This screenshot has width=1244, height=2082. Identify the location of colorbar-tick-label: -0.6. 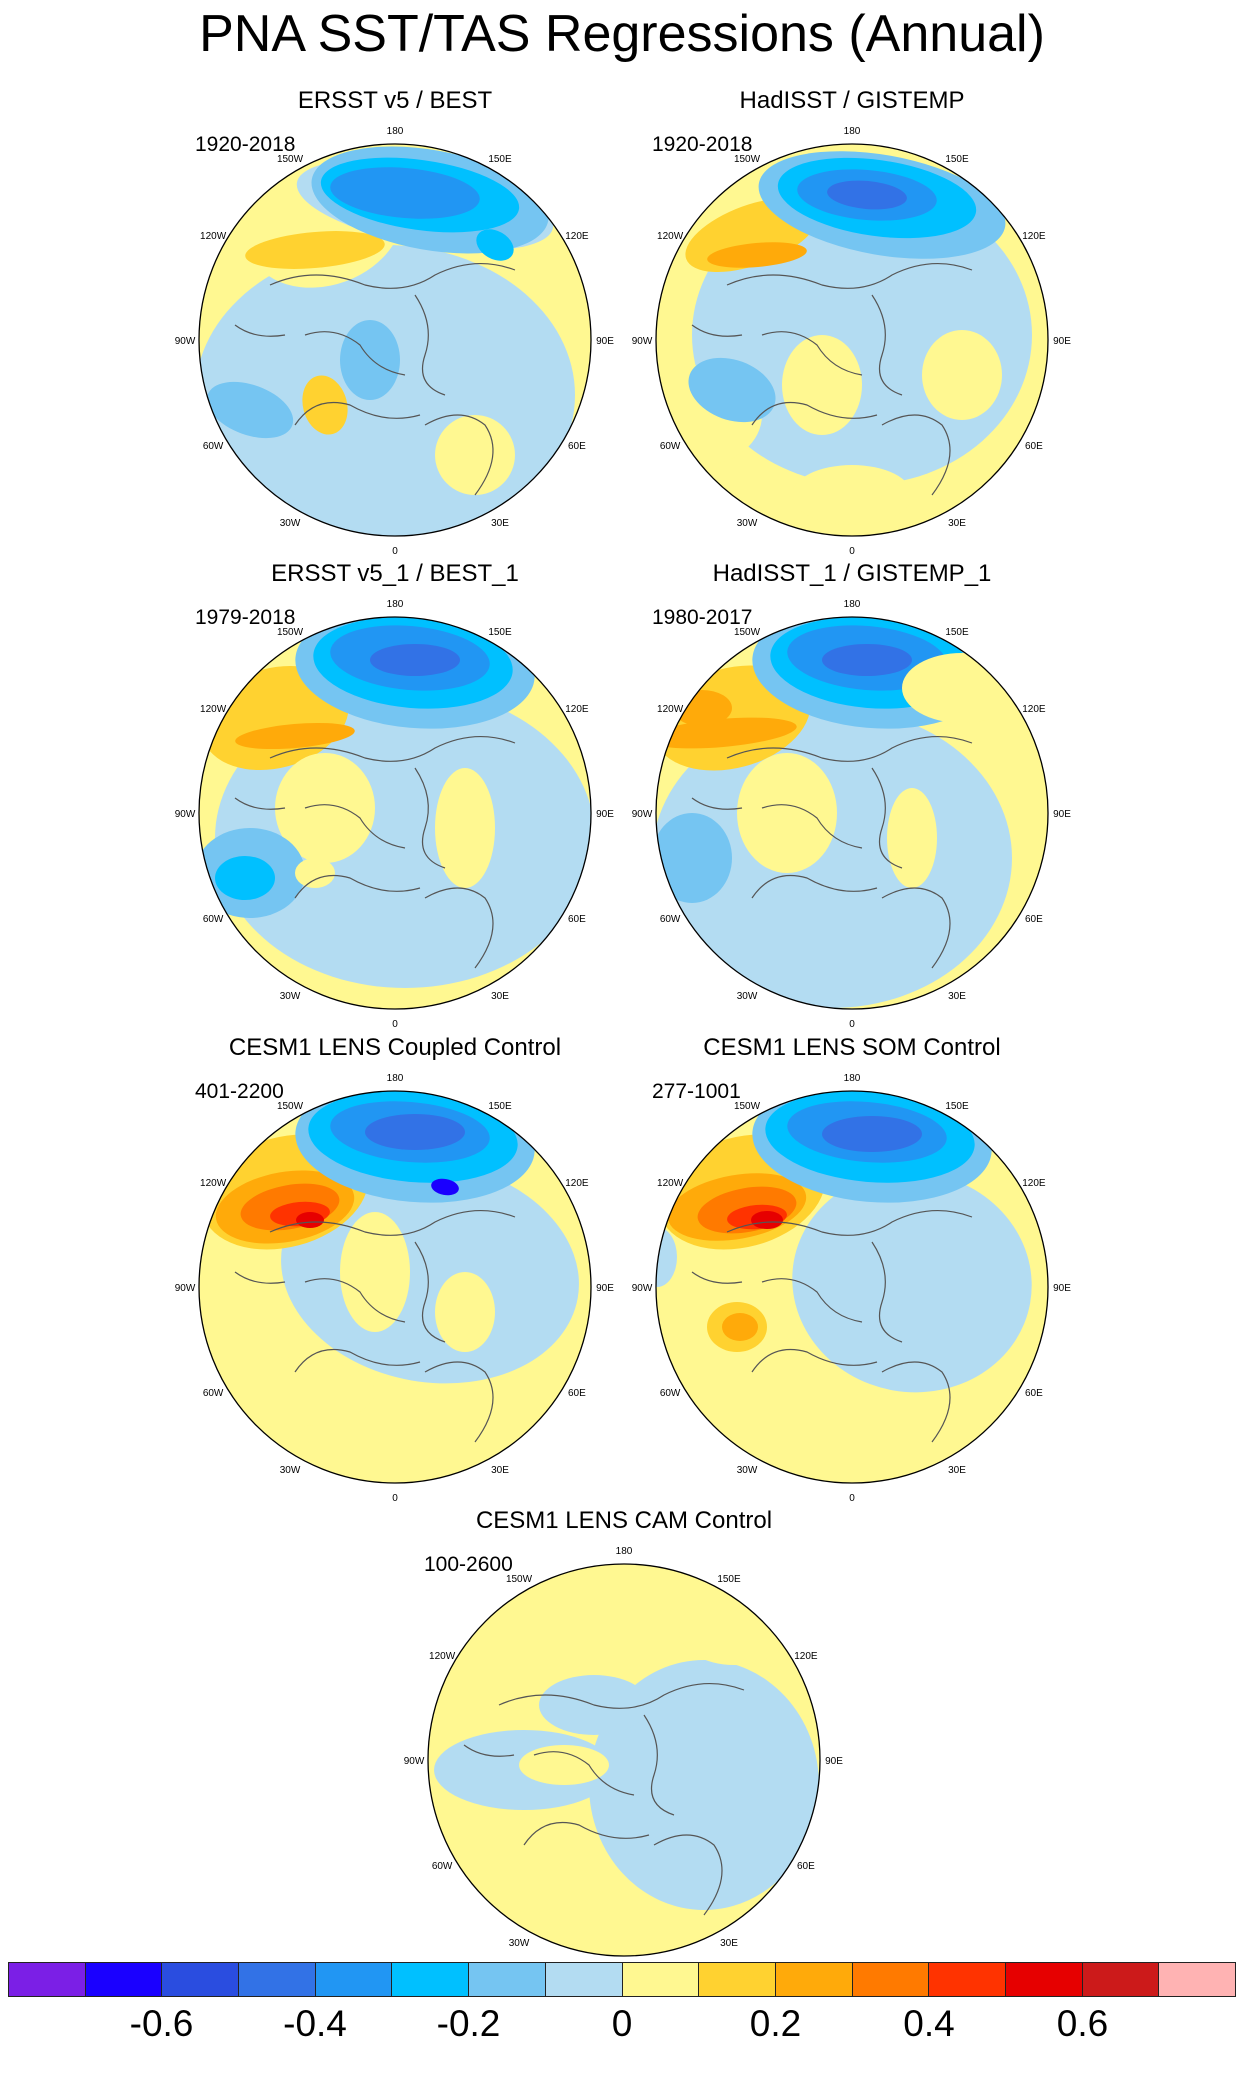
(161, 2023).